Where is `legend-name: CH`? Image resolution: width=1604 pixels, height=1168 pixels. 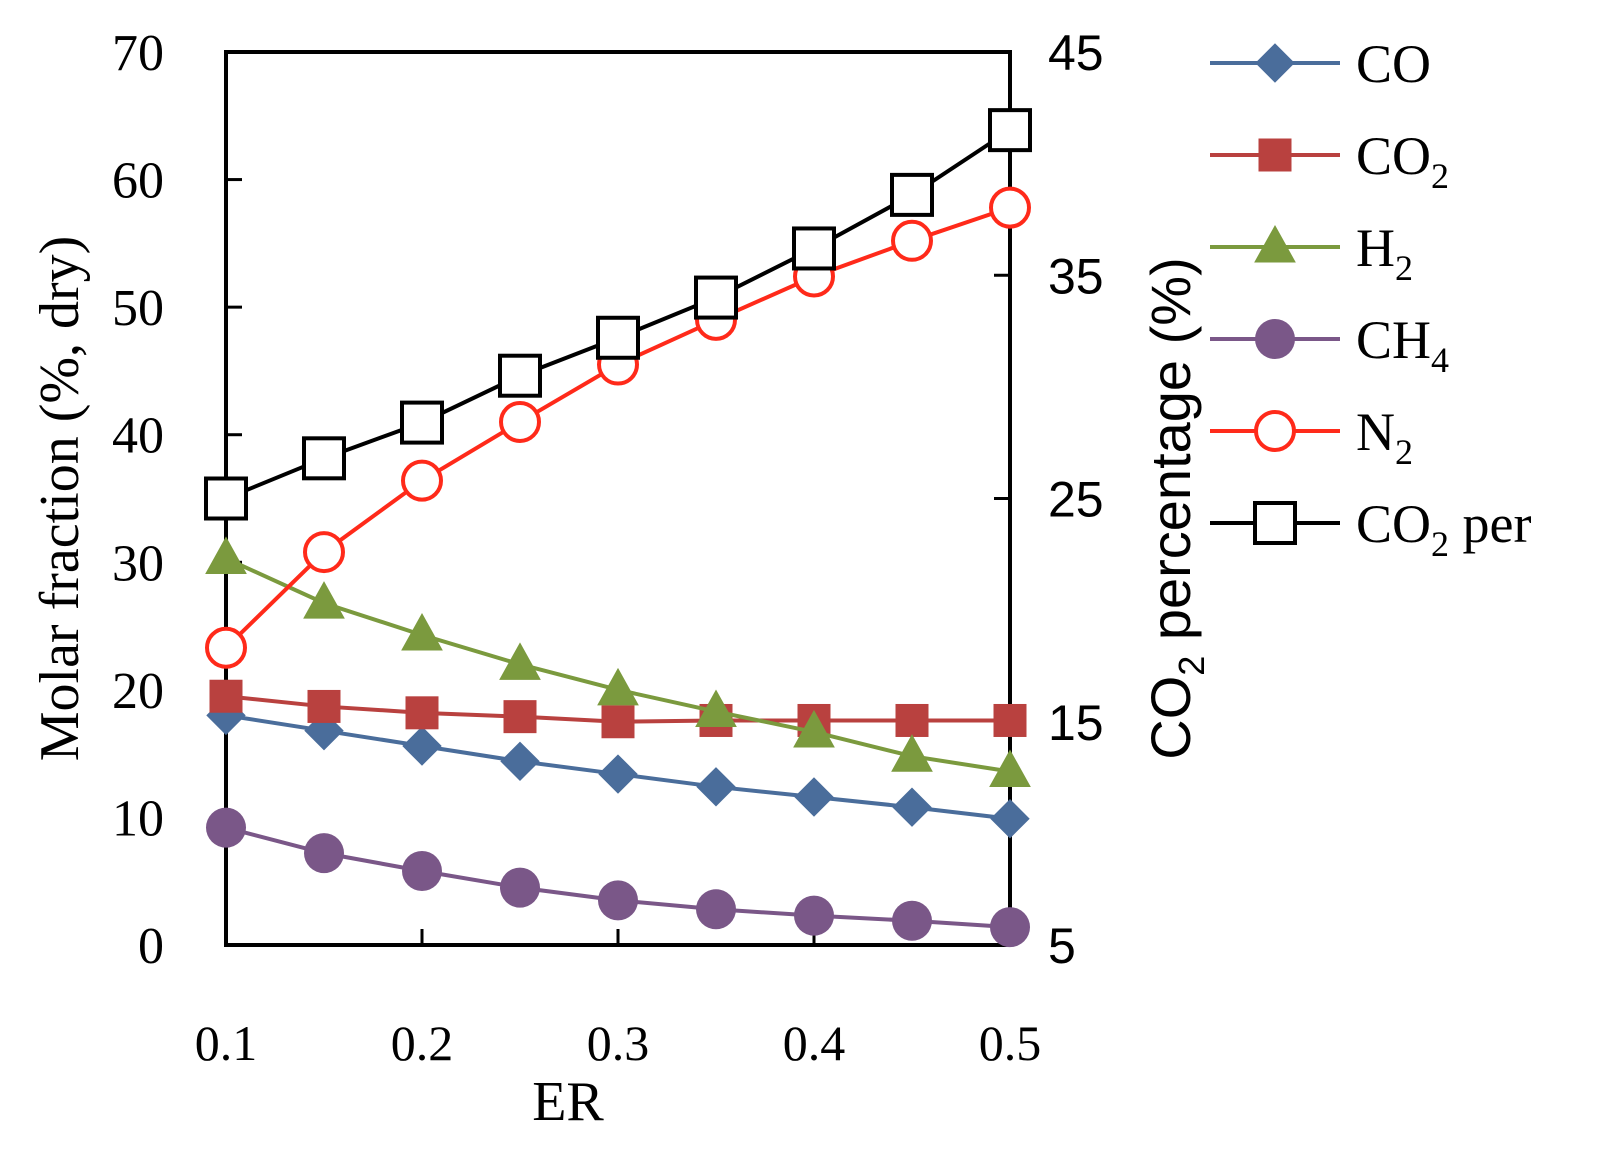
legend-name: CH is located at coordinates (1393, 340).